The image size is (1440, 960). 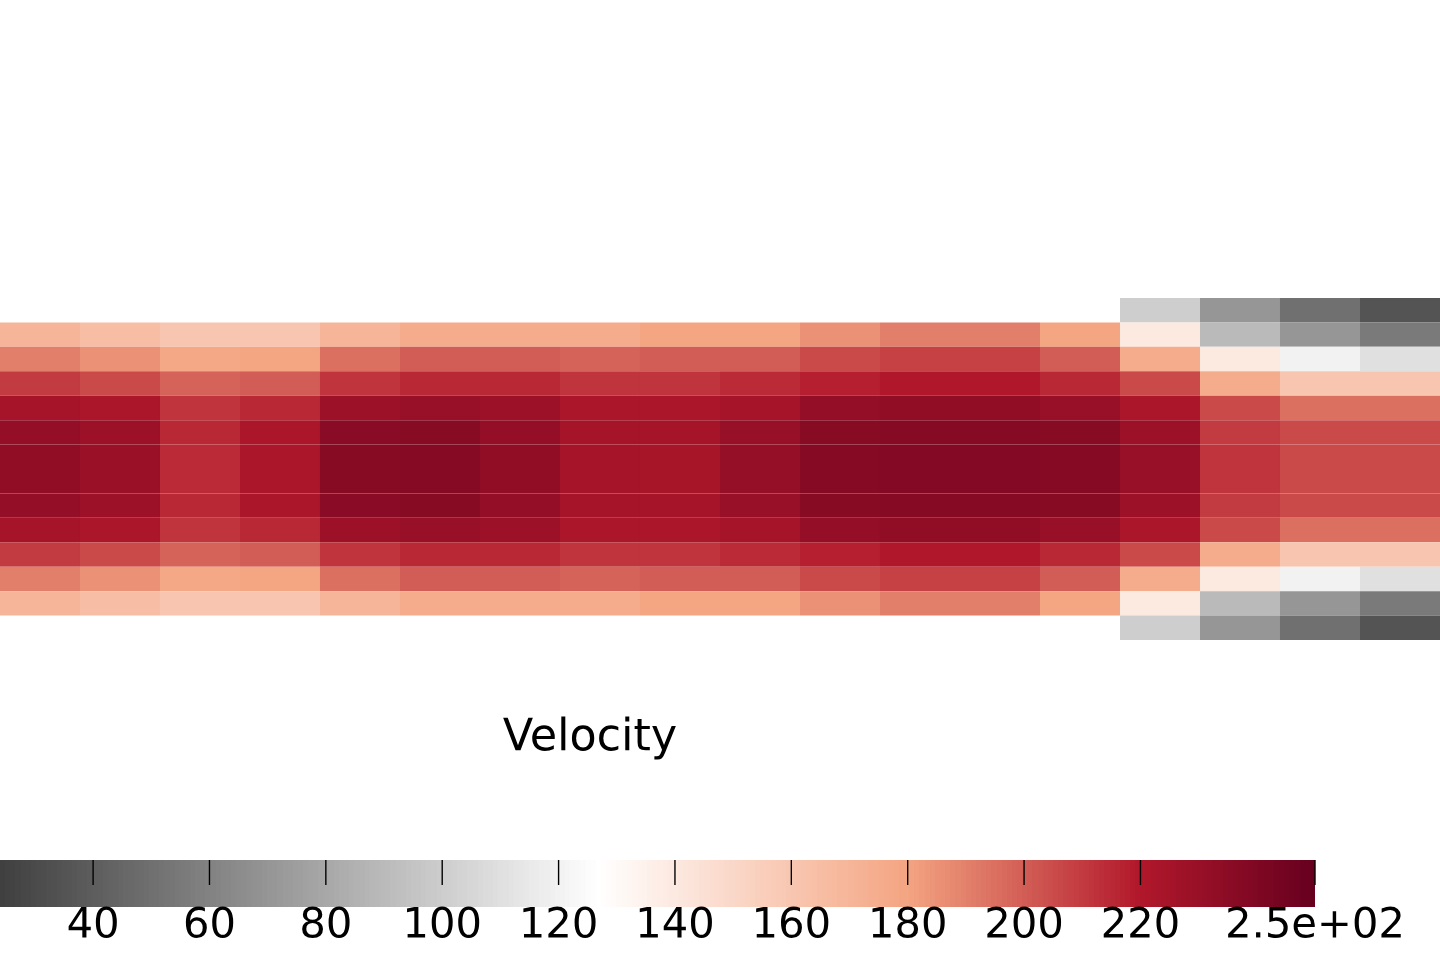 What do you see at coordinates (1140, 922) in the screenshot?
I see `color-bar-label: 220` at bounding box center [1140, 922].